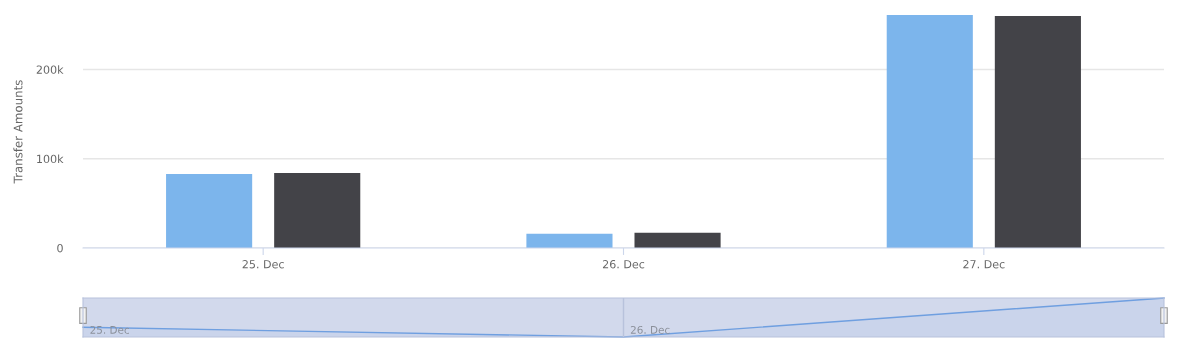  I want to click on x-tick-label: 27. Dec, so click(984, 264).